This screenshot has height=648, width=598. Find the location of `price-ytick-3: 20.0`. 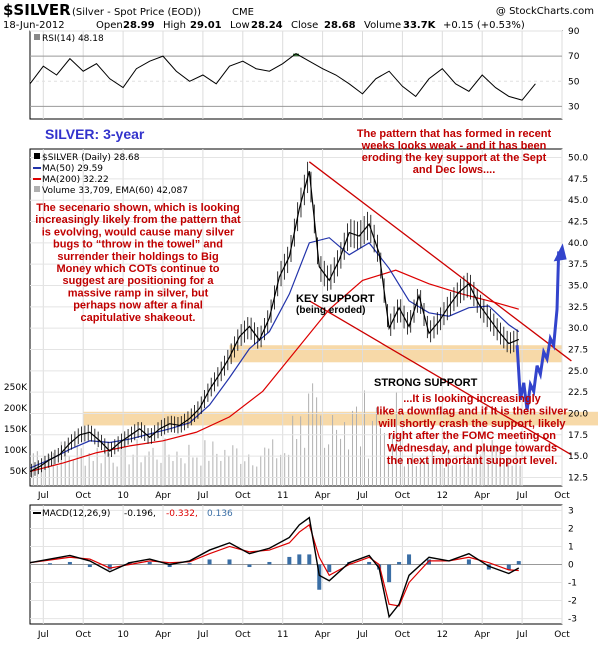

price-ytick-3: 20.0 is located at coordinates (578, 414).